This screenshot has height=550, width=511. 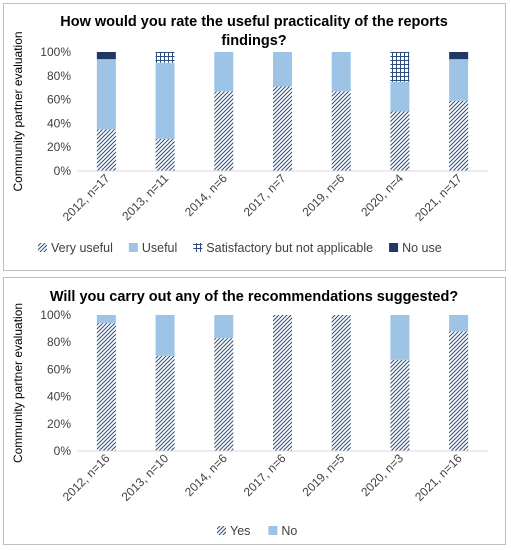 What do you see at coordinates (323, 195) in the screenshot?
I see `x-tick-label: 2019, n=6` at bounding box center [323, 195].